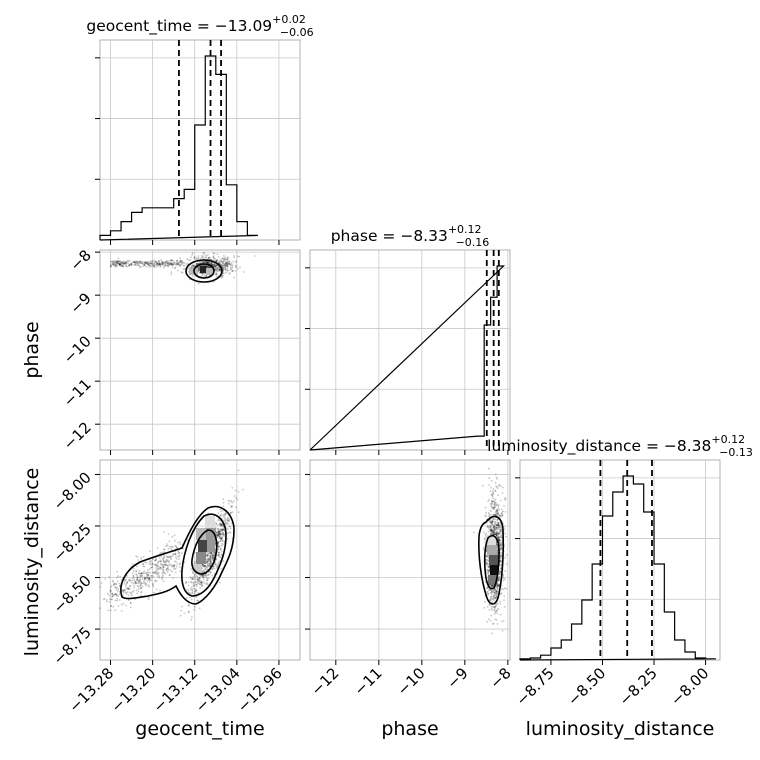 The width and height of the screenshot is (760, 760). I want to click on x-tick-label: −8.75, so click(535, 686).